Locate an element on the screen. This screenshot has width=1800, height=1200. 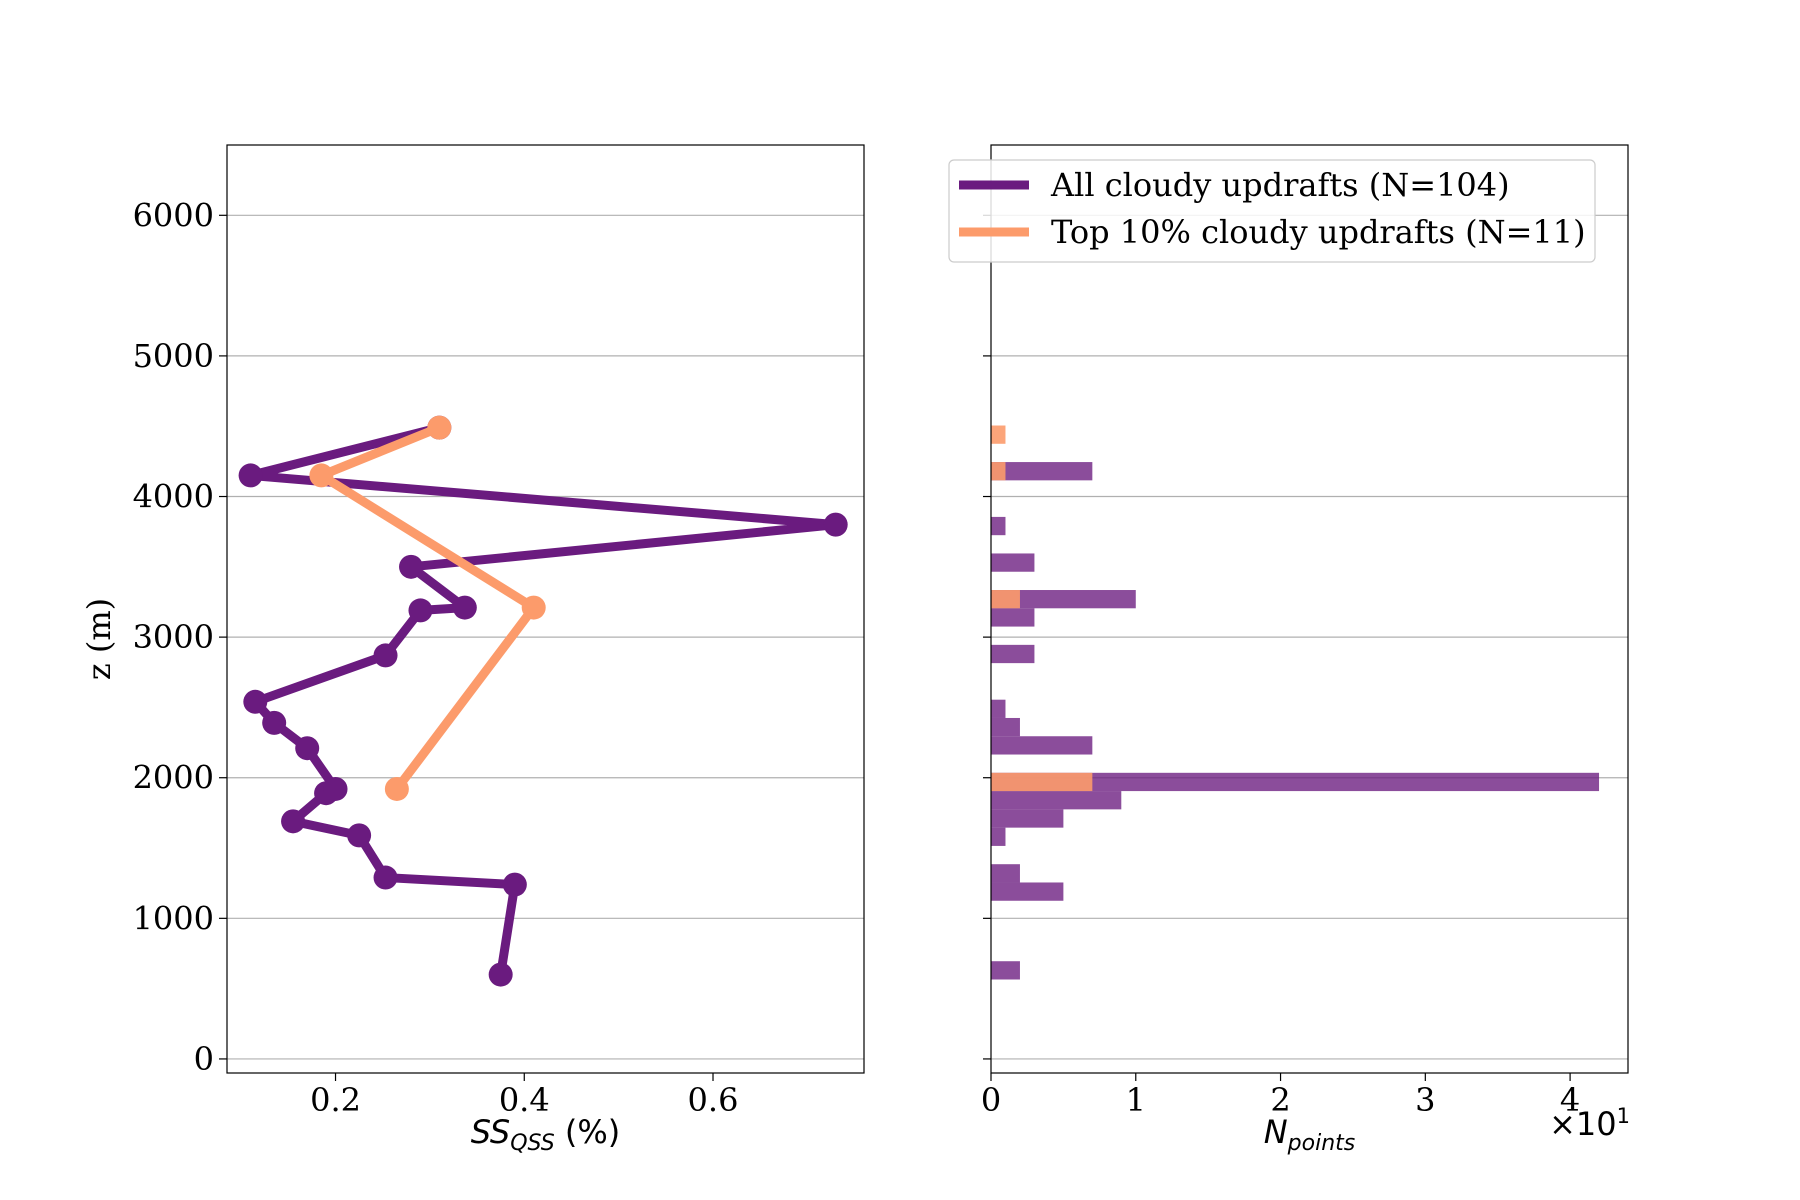
left-y-tick-label: 0 is located at coordinates (204, 1059).